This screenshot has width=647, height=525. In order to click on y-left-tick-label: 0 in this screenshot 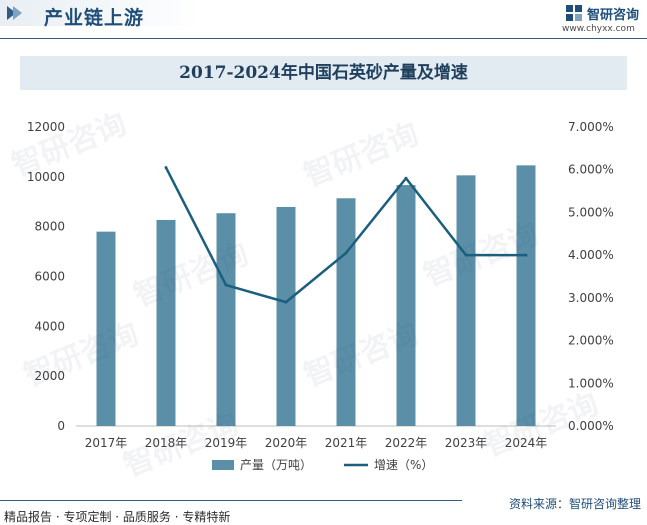, I will do `click(61, 426)`.